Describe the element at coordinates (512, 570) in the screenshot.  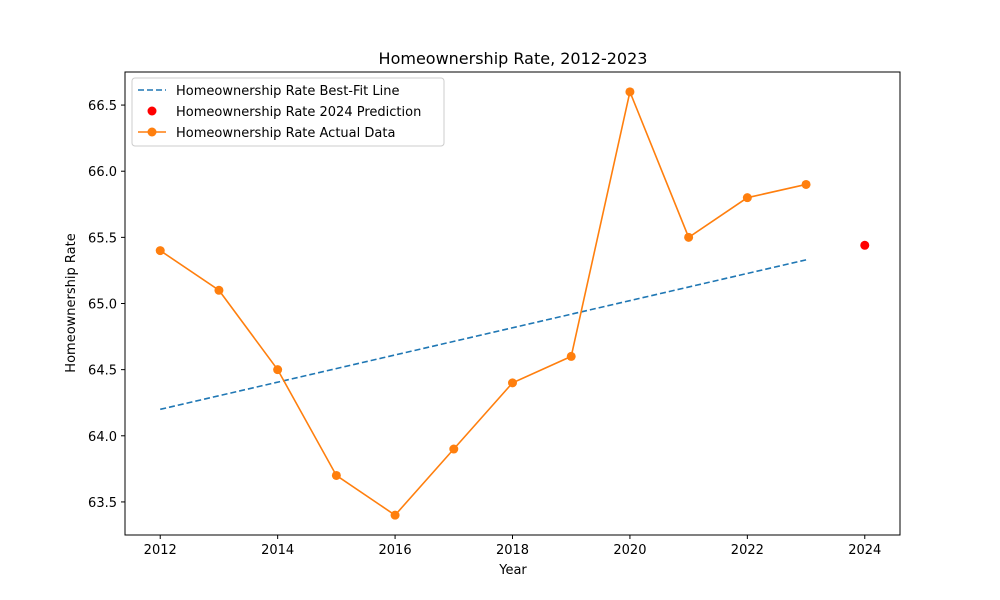
I see `x-axis-label: Year` at that location.